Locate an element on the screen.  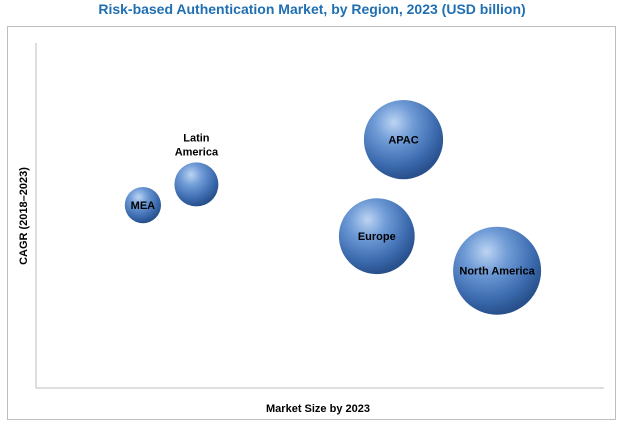
bubble-label-latin-america: Latin America is located at coordinates (197, 145).